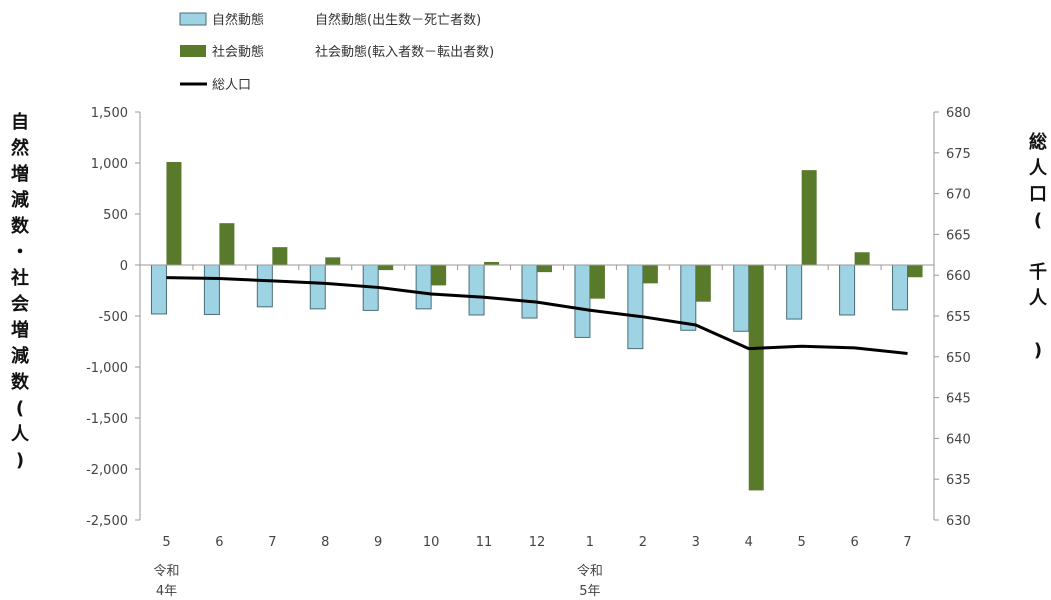  Describe the element at coordinates (643, 542) in the screenshot. I see `x-tick-label: 2` at that location.